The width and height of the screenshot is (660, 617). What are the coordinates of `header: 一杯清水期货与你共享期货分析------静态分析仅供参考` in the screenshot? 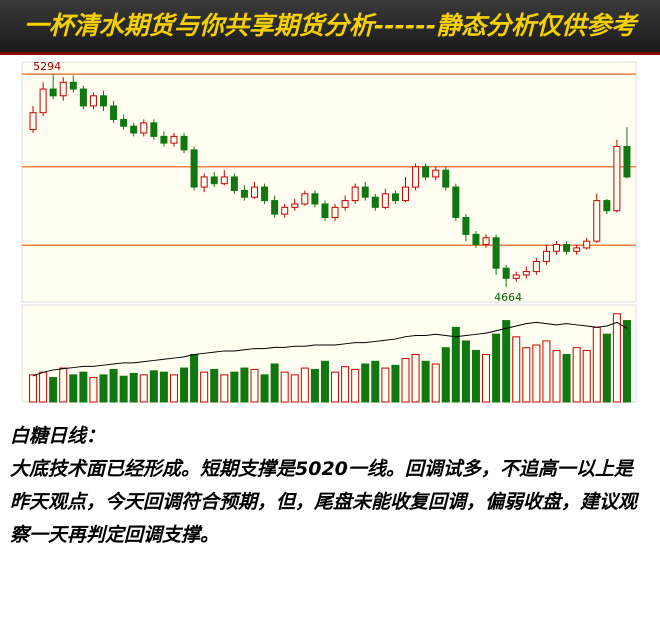 It's located at (330, 27).